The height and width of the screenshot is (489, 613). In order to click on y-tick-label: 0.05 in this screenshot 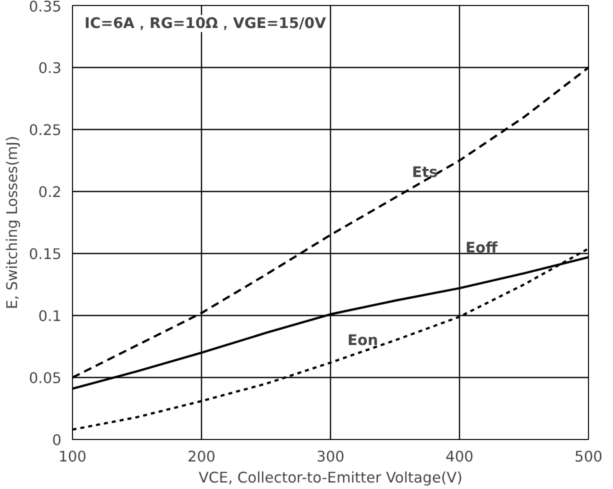, I will do `click(45, 378)`.